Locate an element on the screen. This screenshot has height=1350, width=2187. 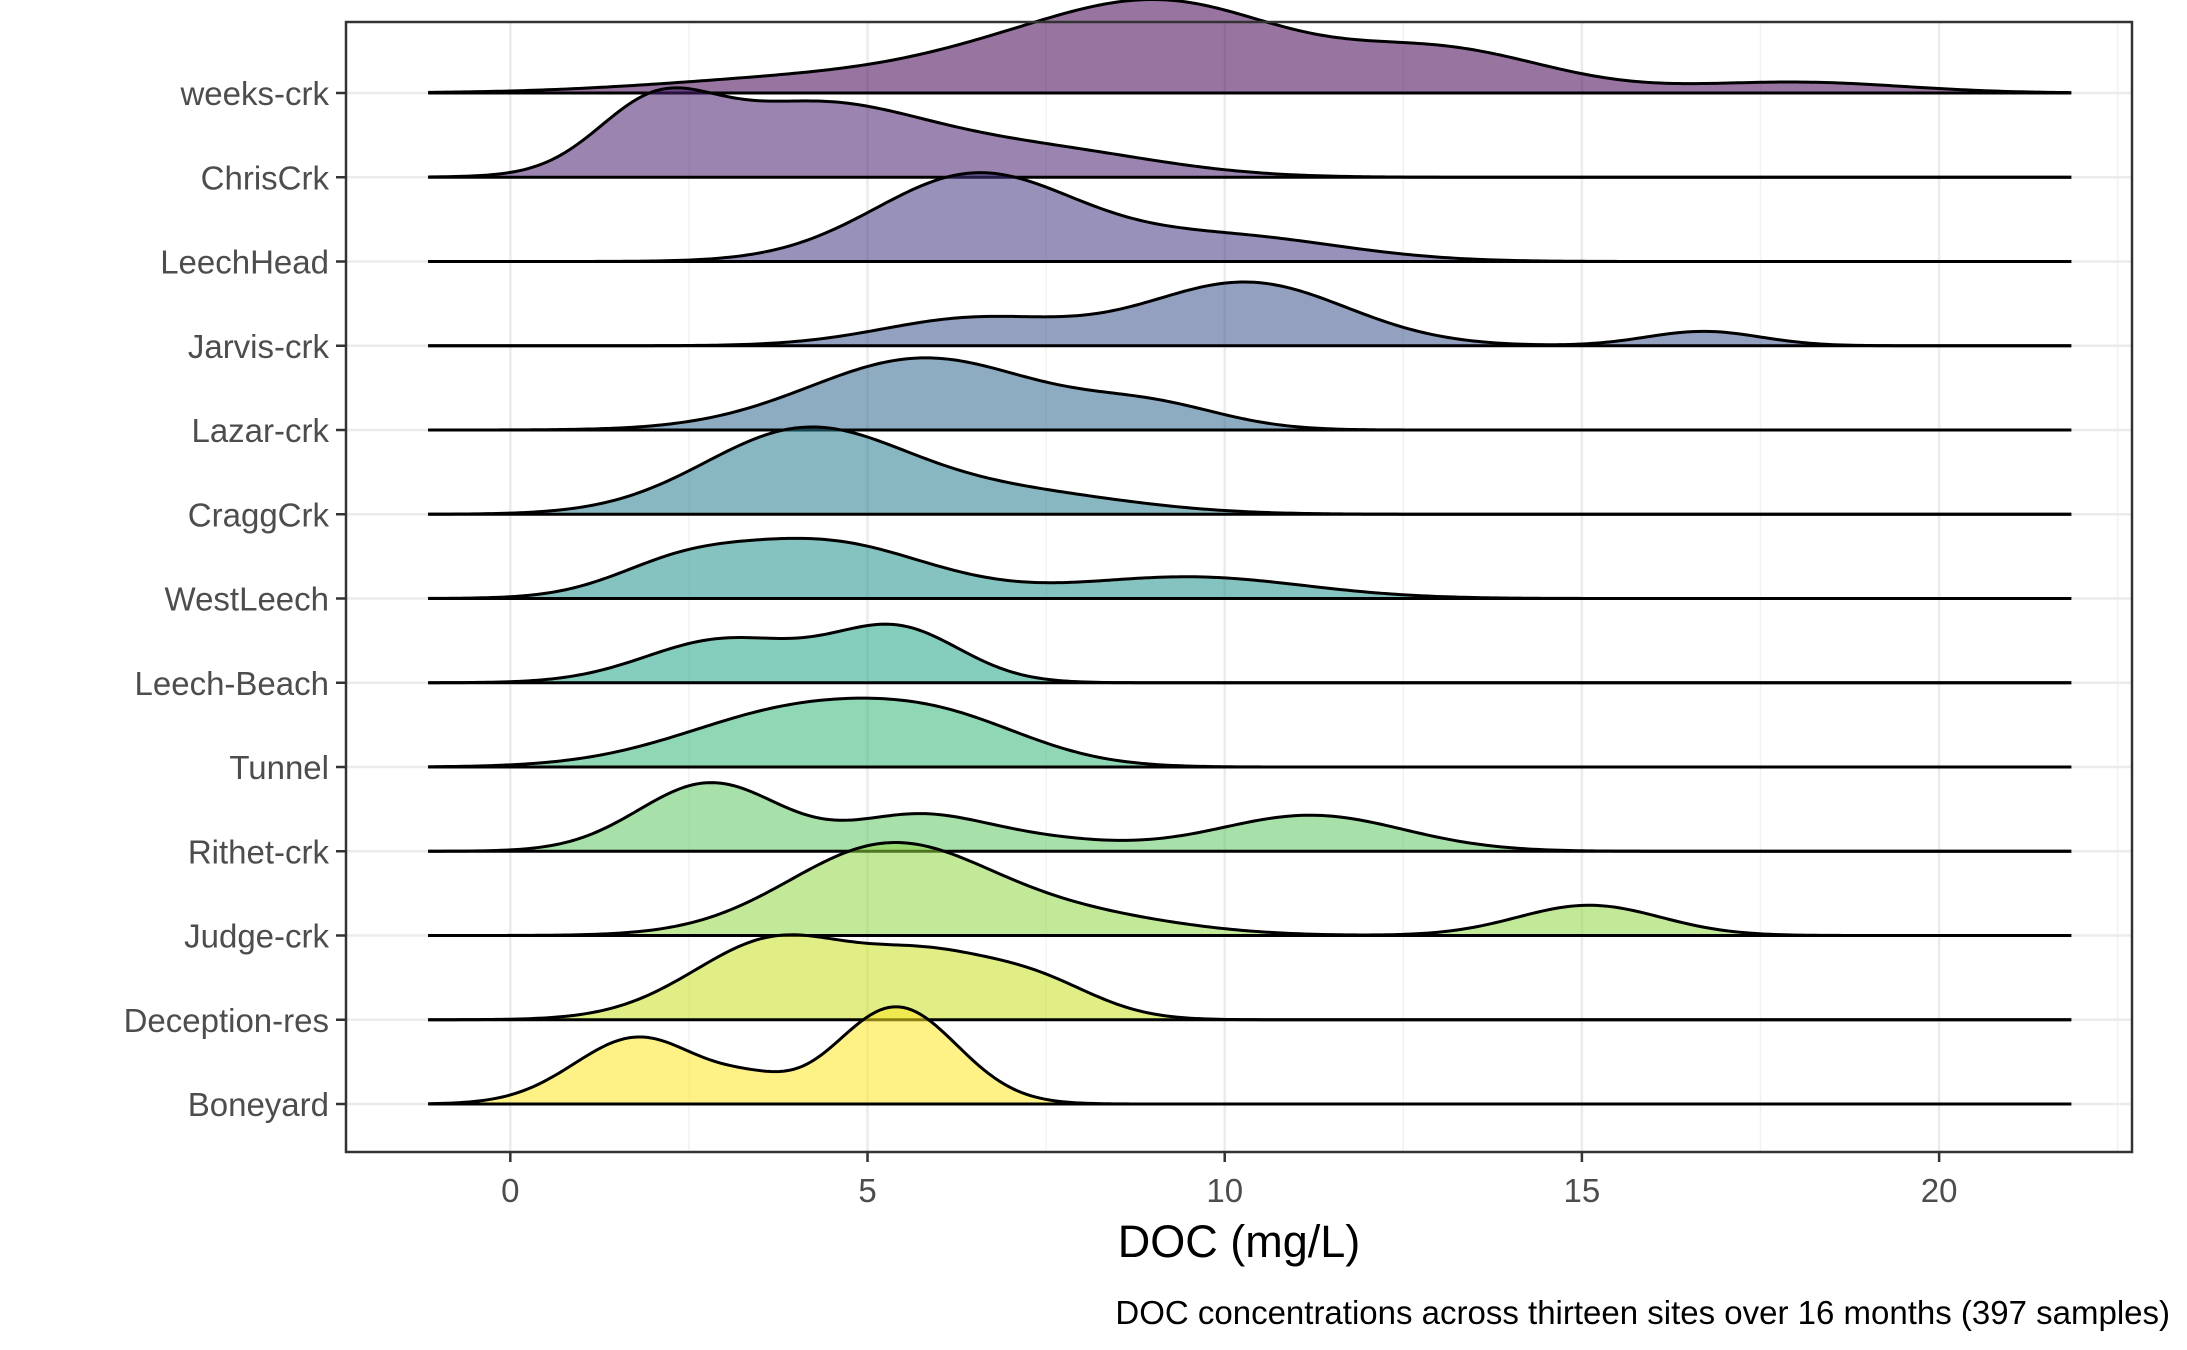
y-tick-label-craggcrk: CraggCrk is located at coordinates (259, 514).